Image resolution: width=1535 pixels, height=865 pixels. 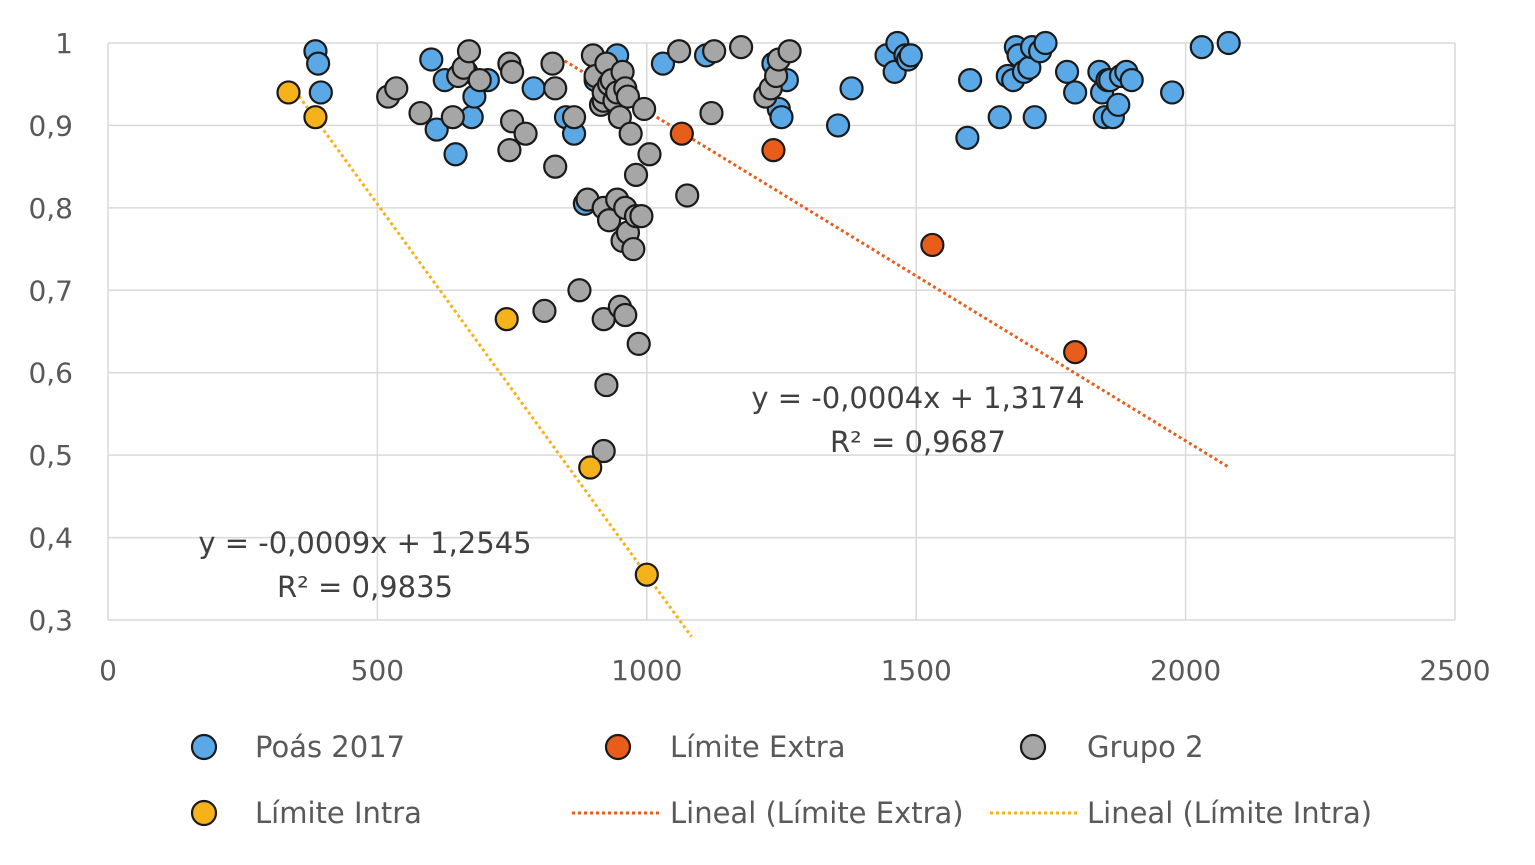 What do you see at coordinates (50, 538) in the screenshot?
I see `y-tick-label: 0,4` at bounding box center [50, 538].